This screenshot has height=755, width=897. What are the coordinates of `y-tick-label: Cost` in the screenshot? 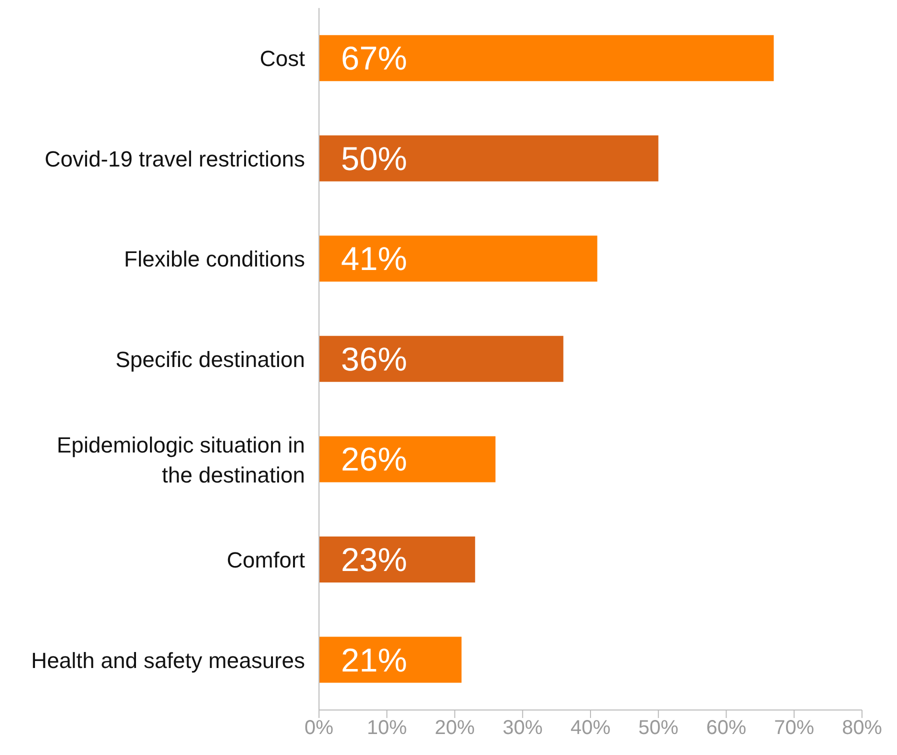 It's located at (282, 58).